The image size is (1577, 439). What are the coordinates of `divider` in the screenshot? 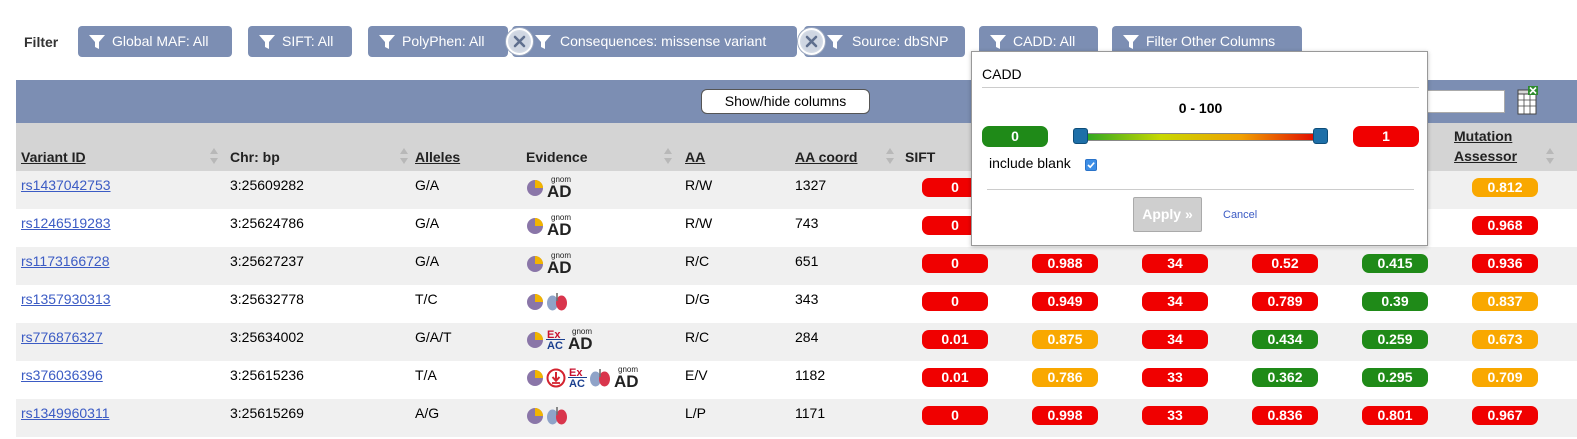 It's located at (1200, 87).